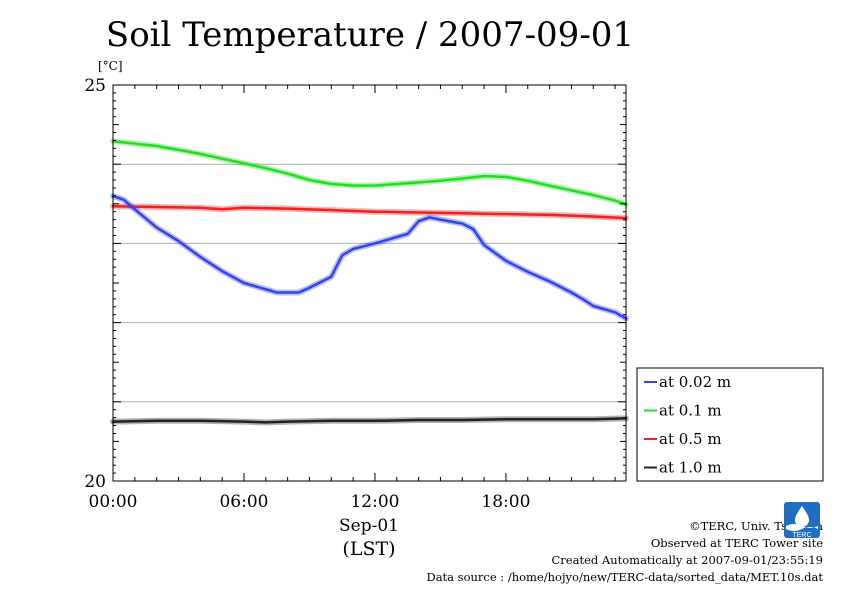 This screenshot has height=595, width=842. I want to click on x-tick-label: 12:00, so click(374, 502).